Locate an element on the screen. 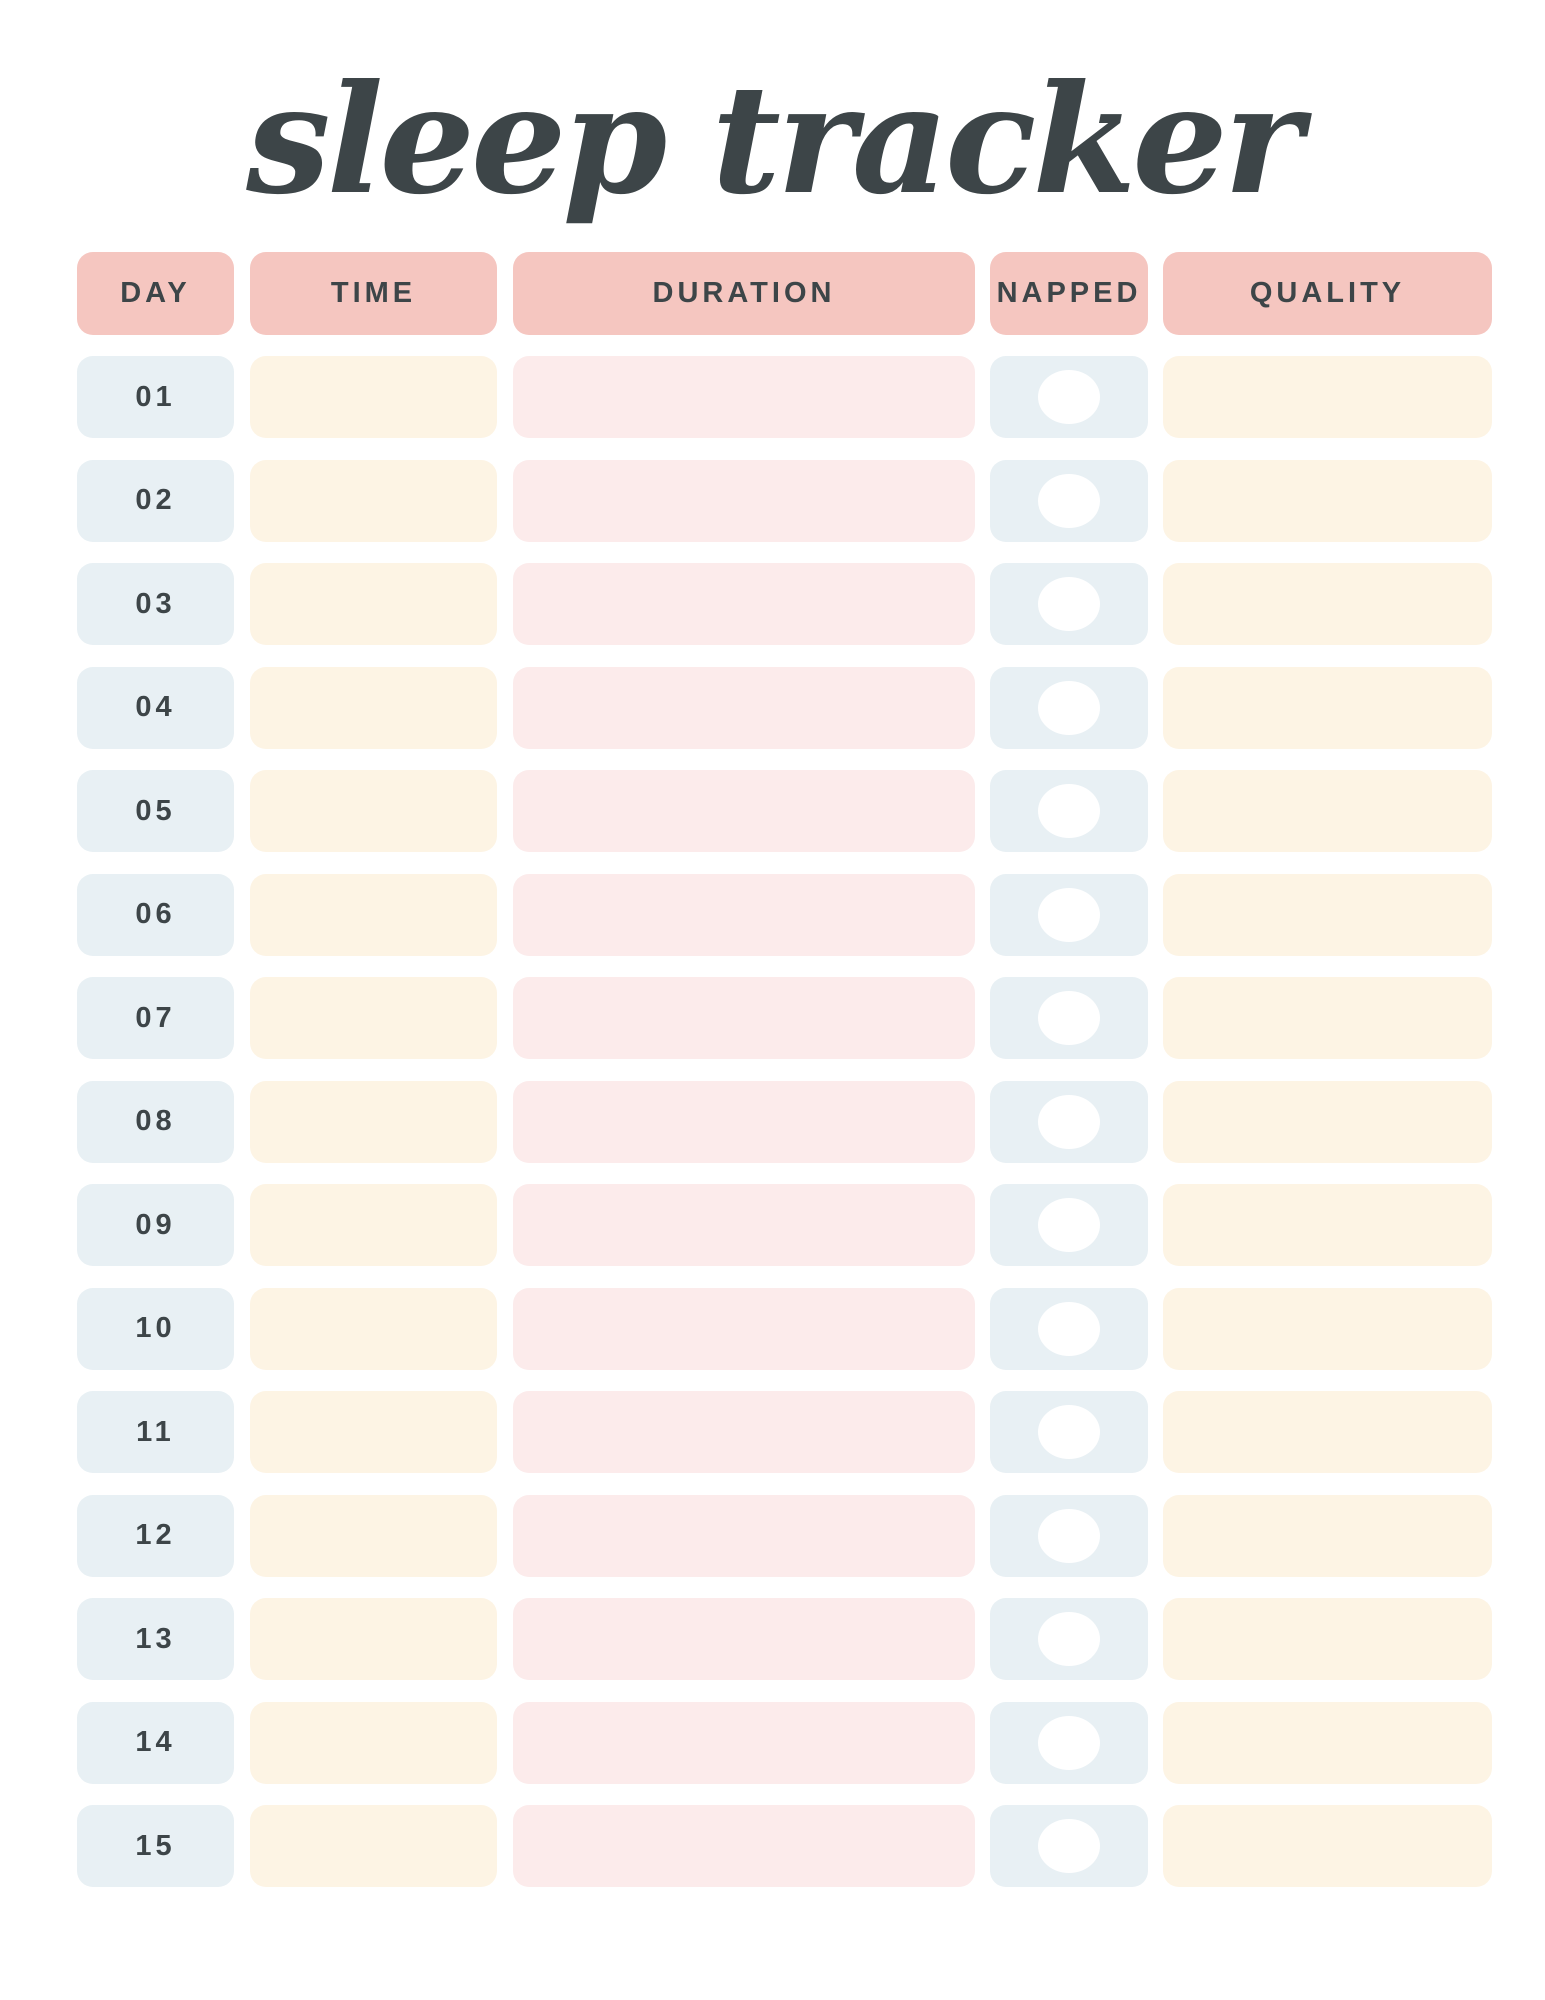 This screenshot has width=1545, height=2000. day-cell: 04 is located at coordinates (155, 707).